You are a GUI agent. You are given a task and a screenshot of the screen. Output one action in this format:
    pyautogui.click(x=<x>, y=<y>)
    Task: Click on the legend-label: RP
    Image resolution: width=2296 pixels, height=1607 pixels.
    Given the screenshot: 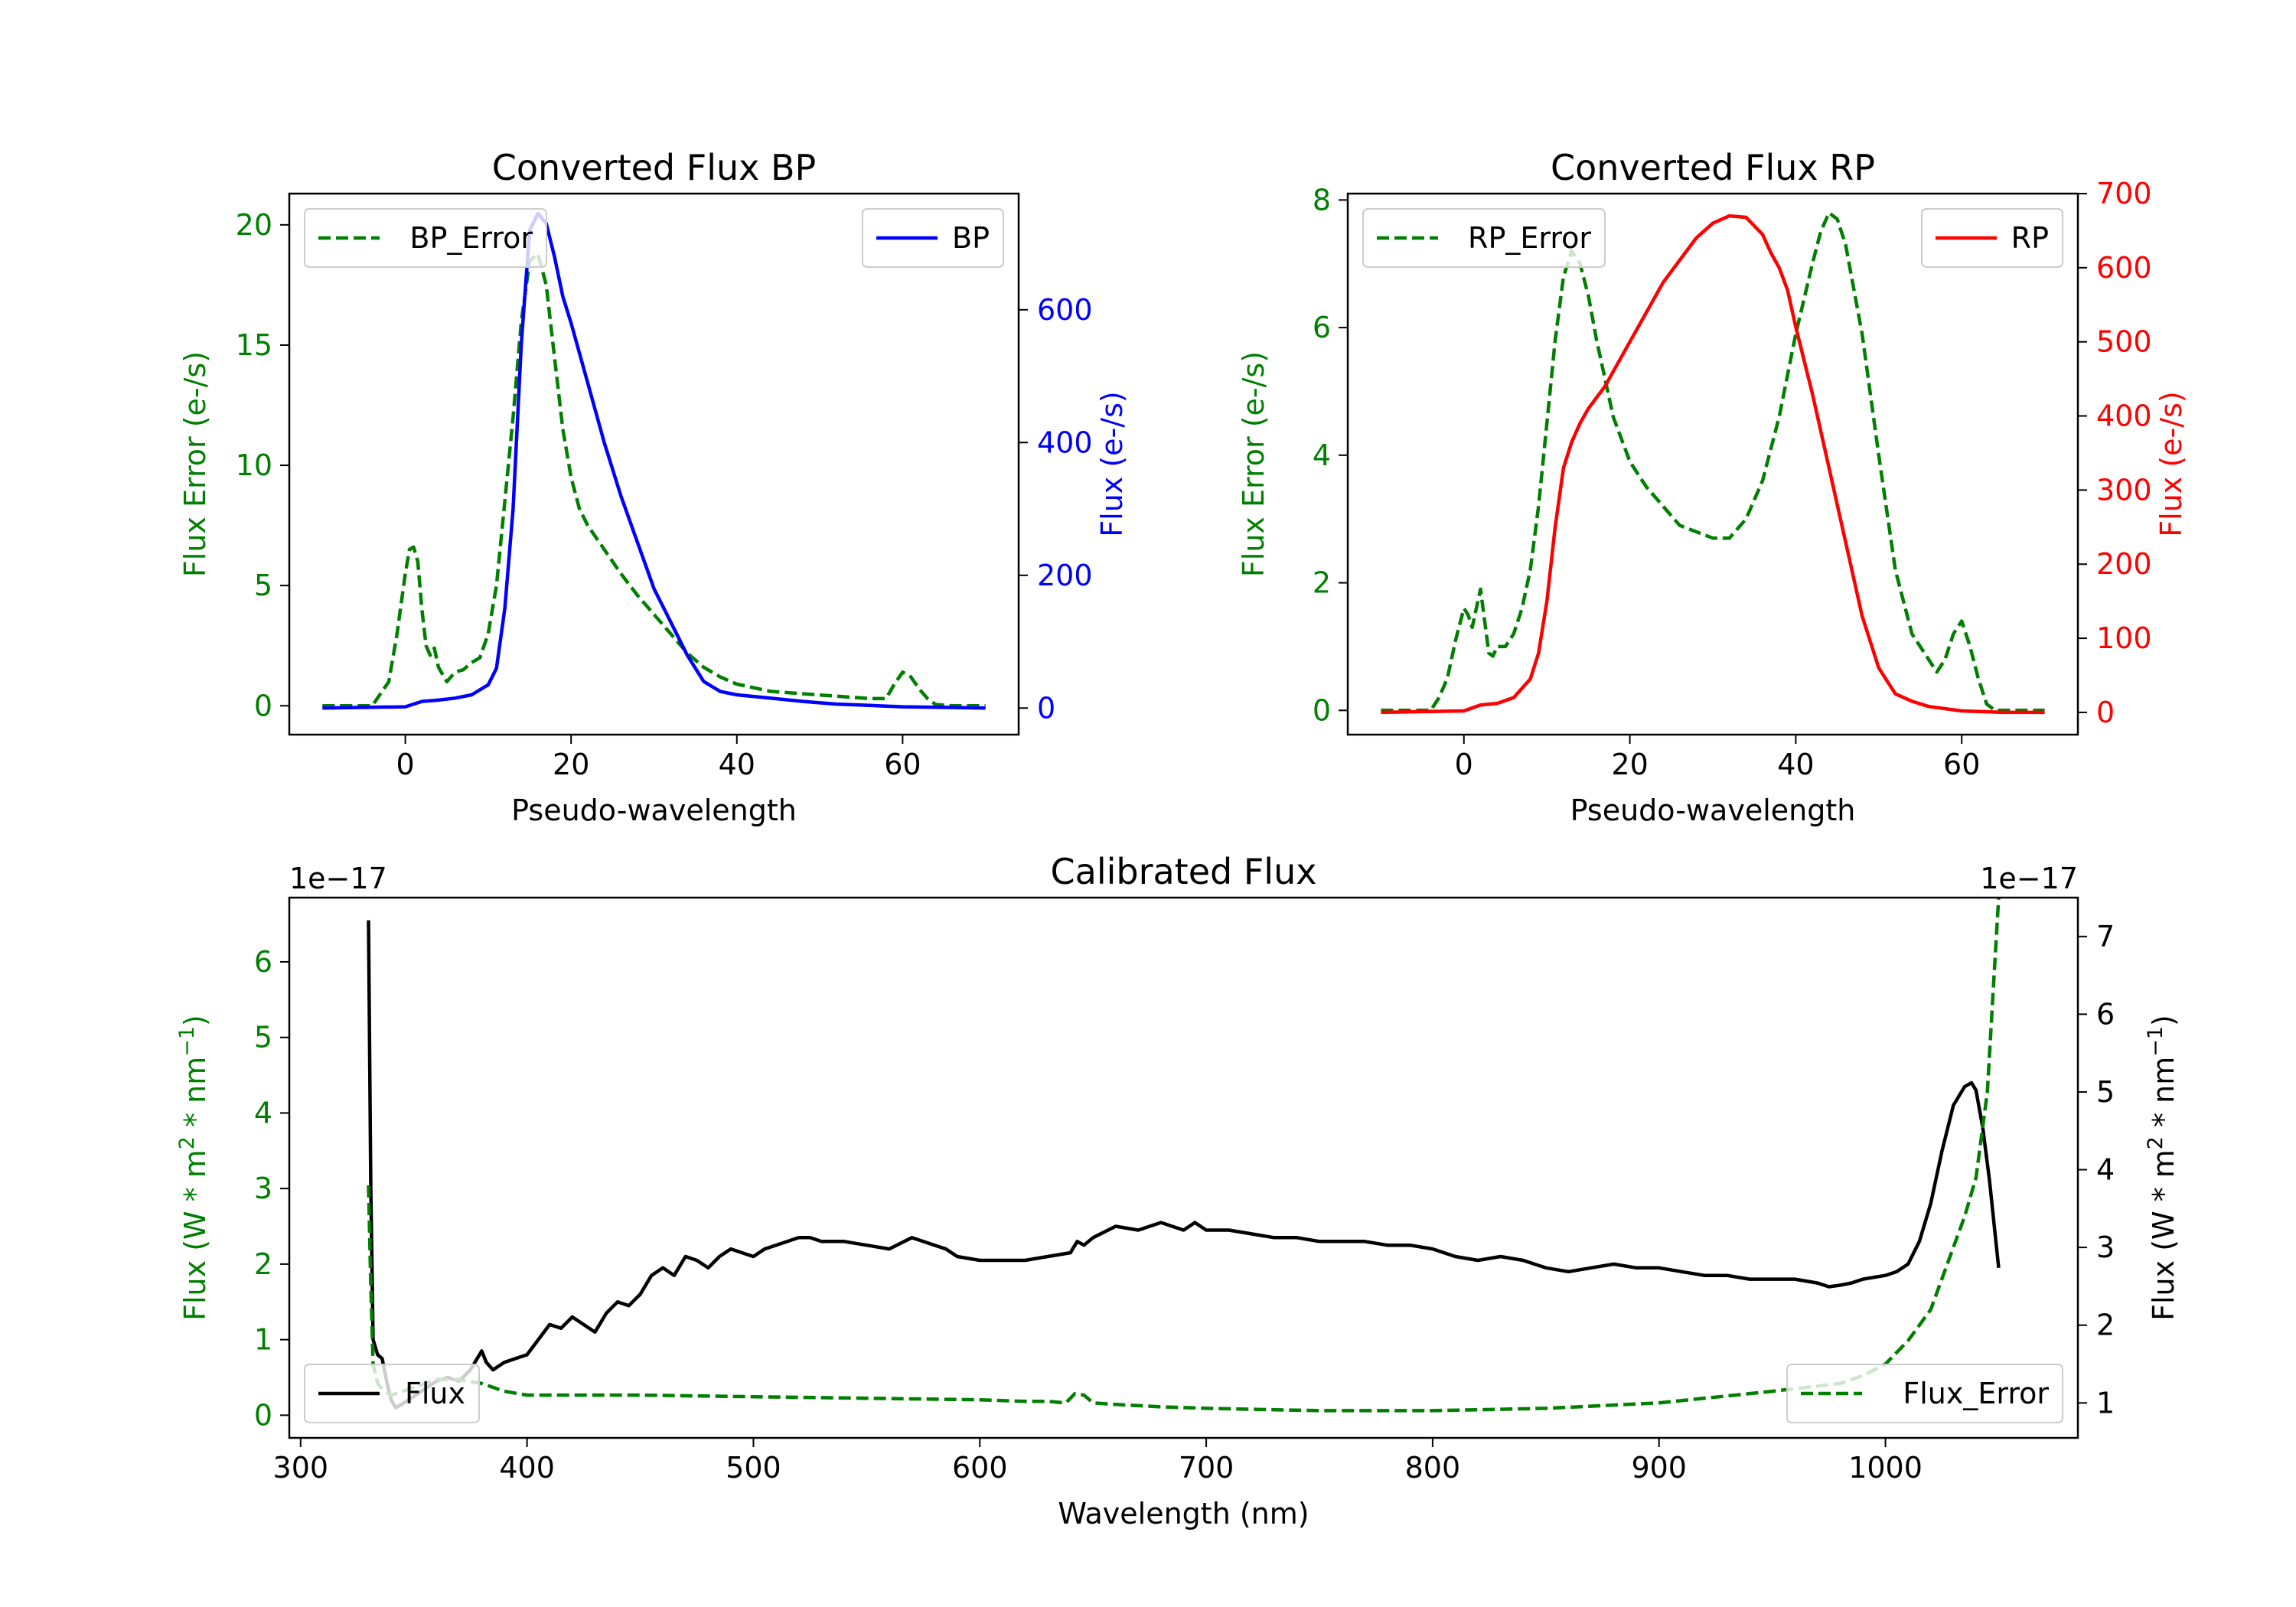 What is the action you would take?
    pyautogui.click(x=2030, y=238)
    